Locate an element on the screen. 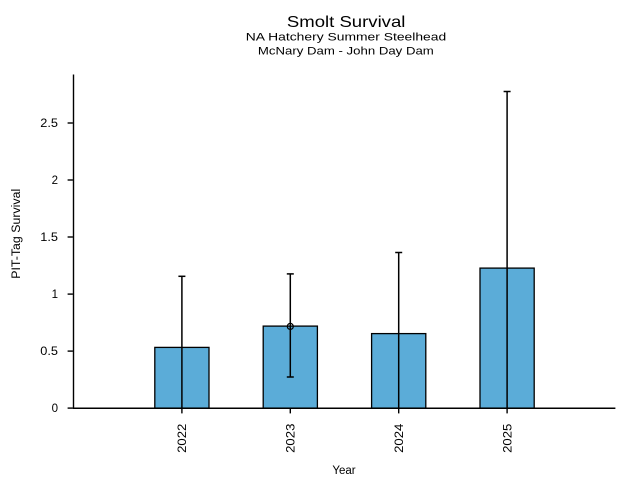 Image resolution: width=640 pixels, height=480 pixels. svg-text: 2022 is located at coordinates (183, 438).